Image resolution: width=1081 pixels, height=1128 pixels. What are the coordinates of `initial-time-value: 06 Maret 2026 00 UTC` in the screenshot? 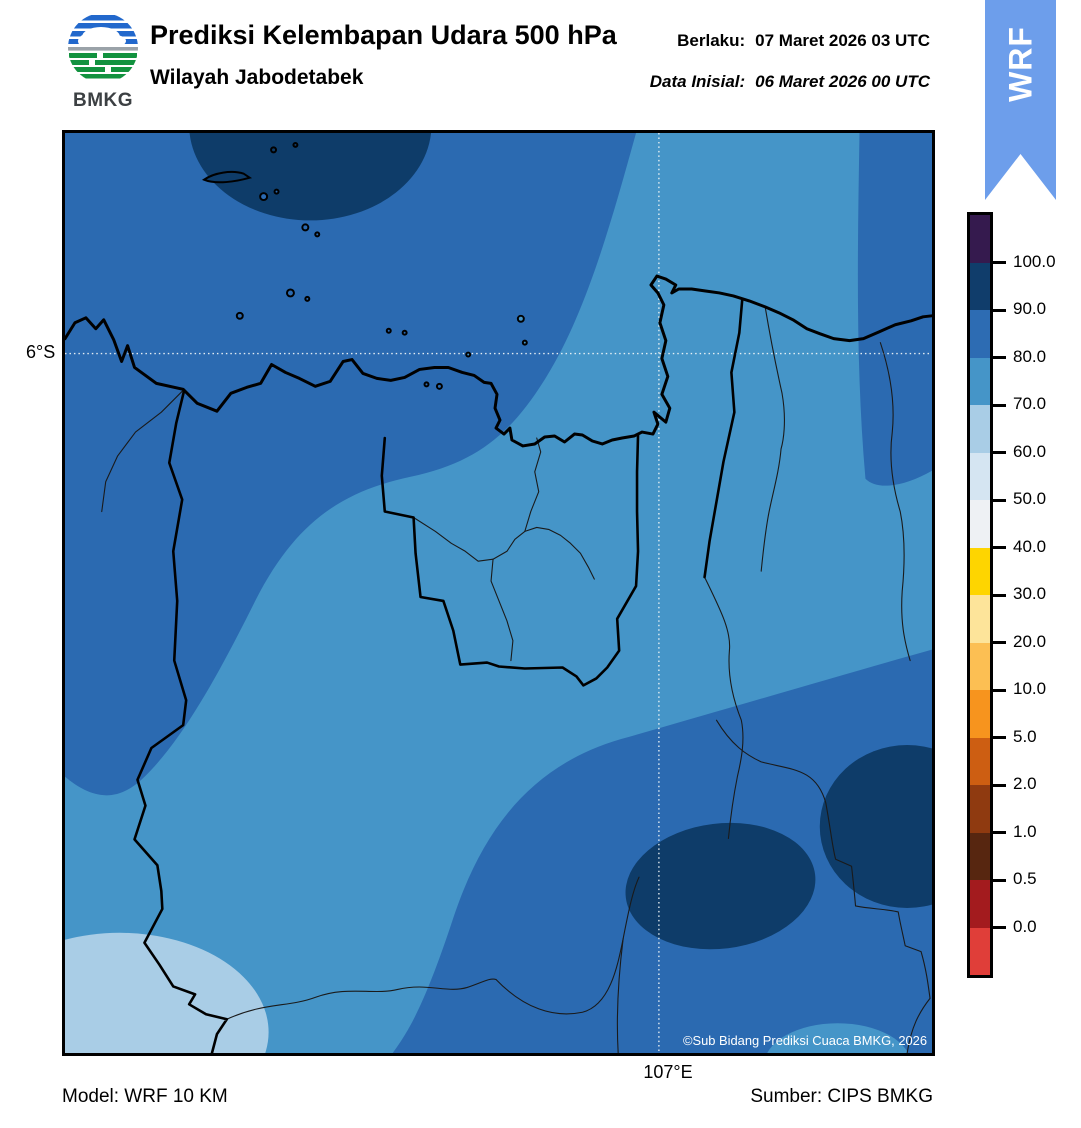 It's located at (842, 81).